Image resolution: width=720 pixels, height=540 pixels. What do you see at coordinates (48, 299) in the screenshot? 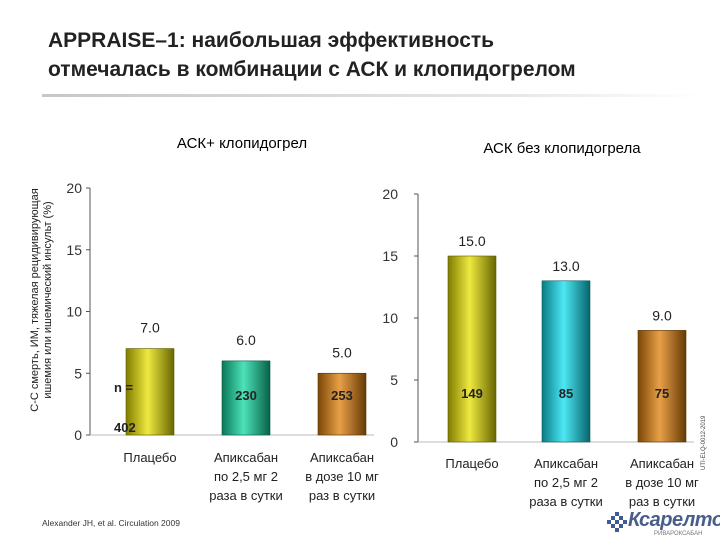
I see `y-axis-title-line-2: ишемия или ишемический инсульт (%)` at bounding box center [48, 299].